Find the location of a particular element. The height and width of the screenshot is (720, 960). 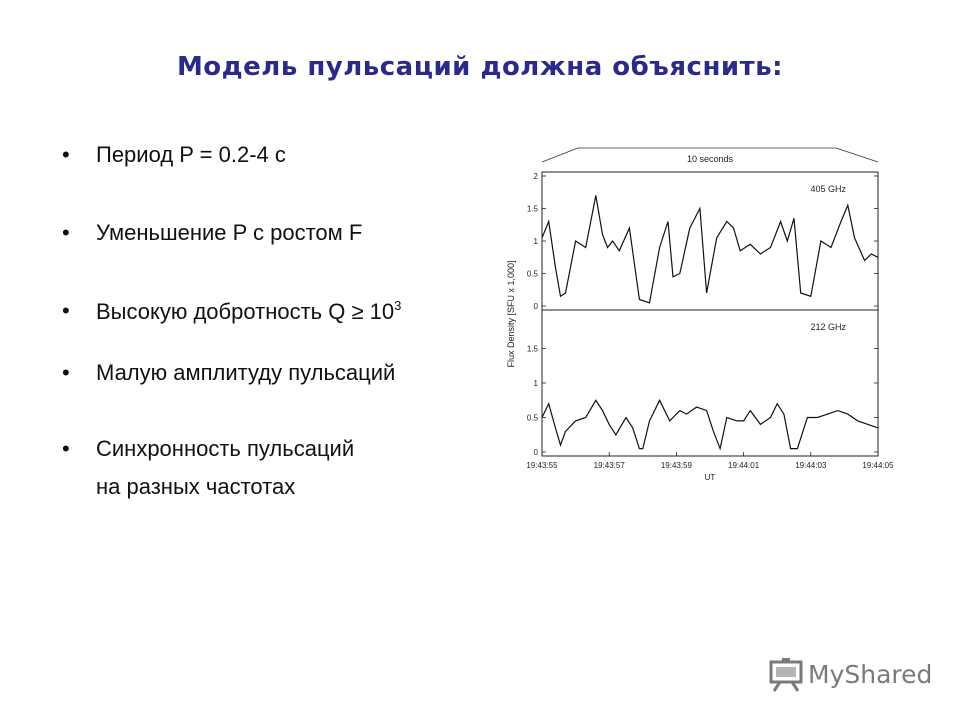

series-label: 405 GHz is located at coordinates (828, 189).